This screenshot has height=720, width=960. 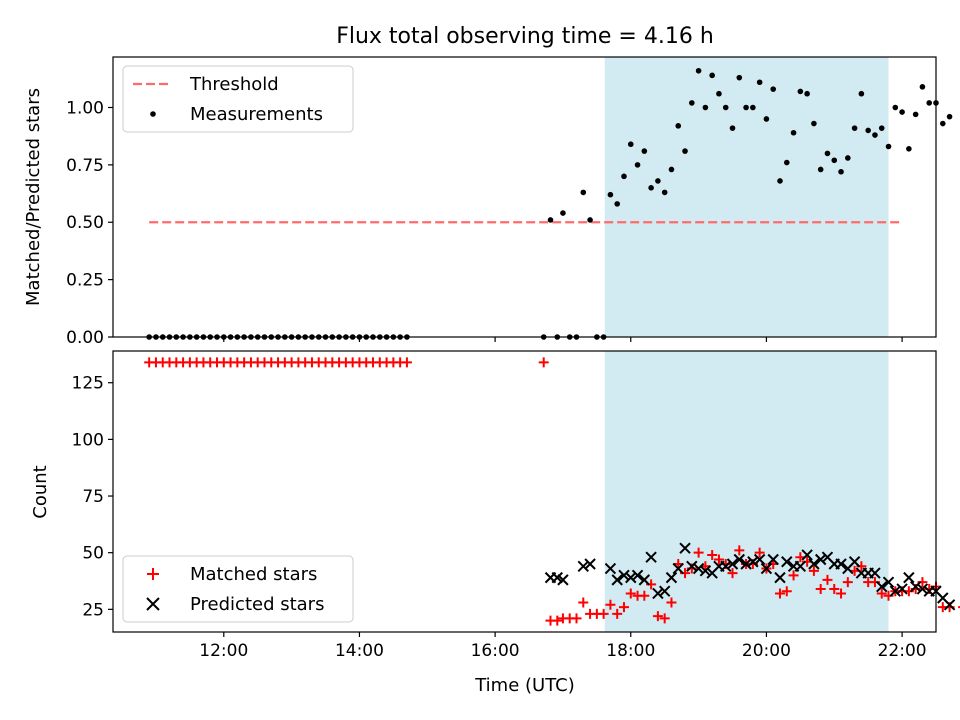 I want to click on legend: Threshold Measurements, so click(x=238, y=99).